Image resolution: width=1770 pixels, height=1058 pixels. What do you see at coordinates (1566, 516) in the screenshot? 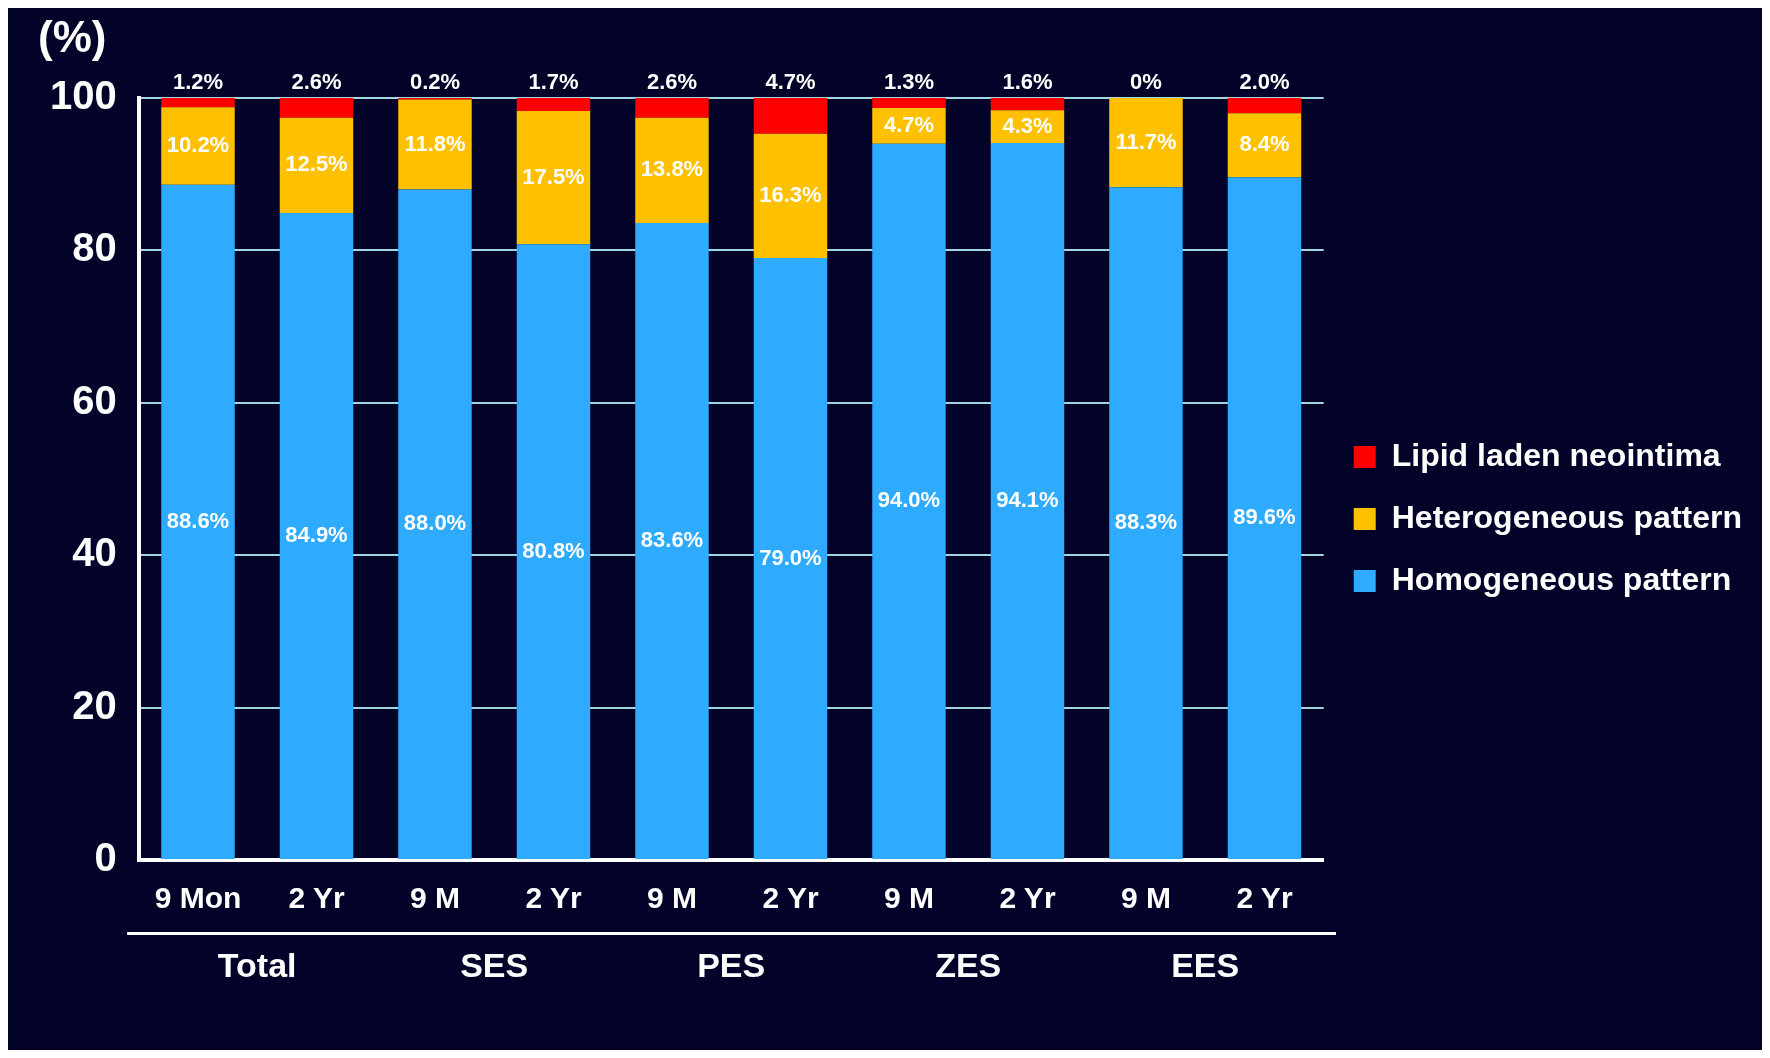
I see `legend-label: Heterogeneous pattern` at bounding box center [1566, 516].